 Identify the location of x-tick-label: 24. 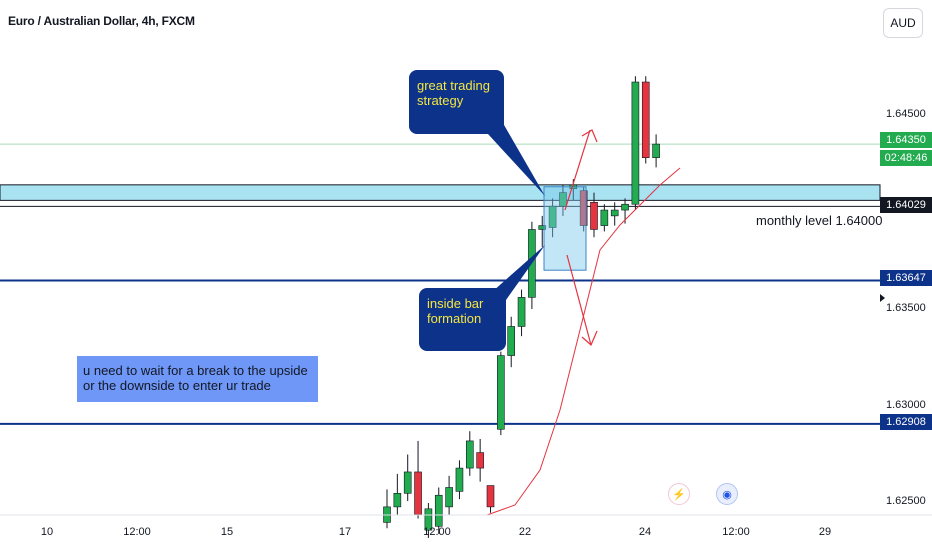
(645, 532).